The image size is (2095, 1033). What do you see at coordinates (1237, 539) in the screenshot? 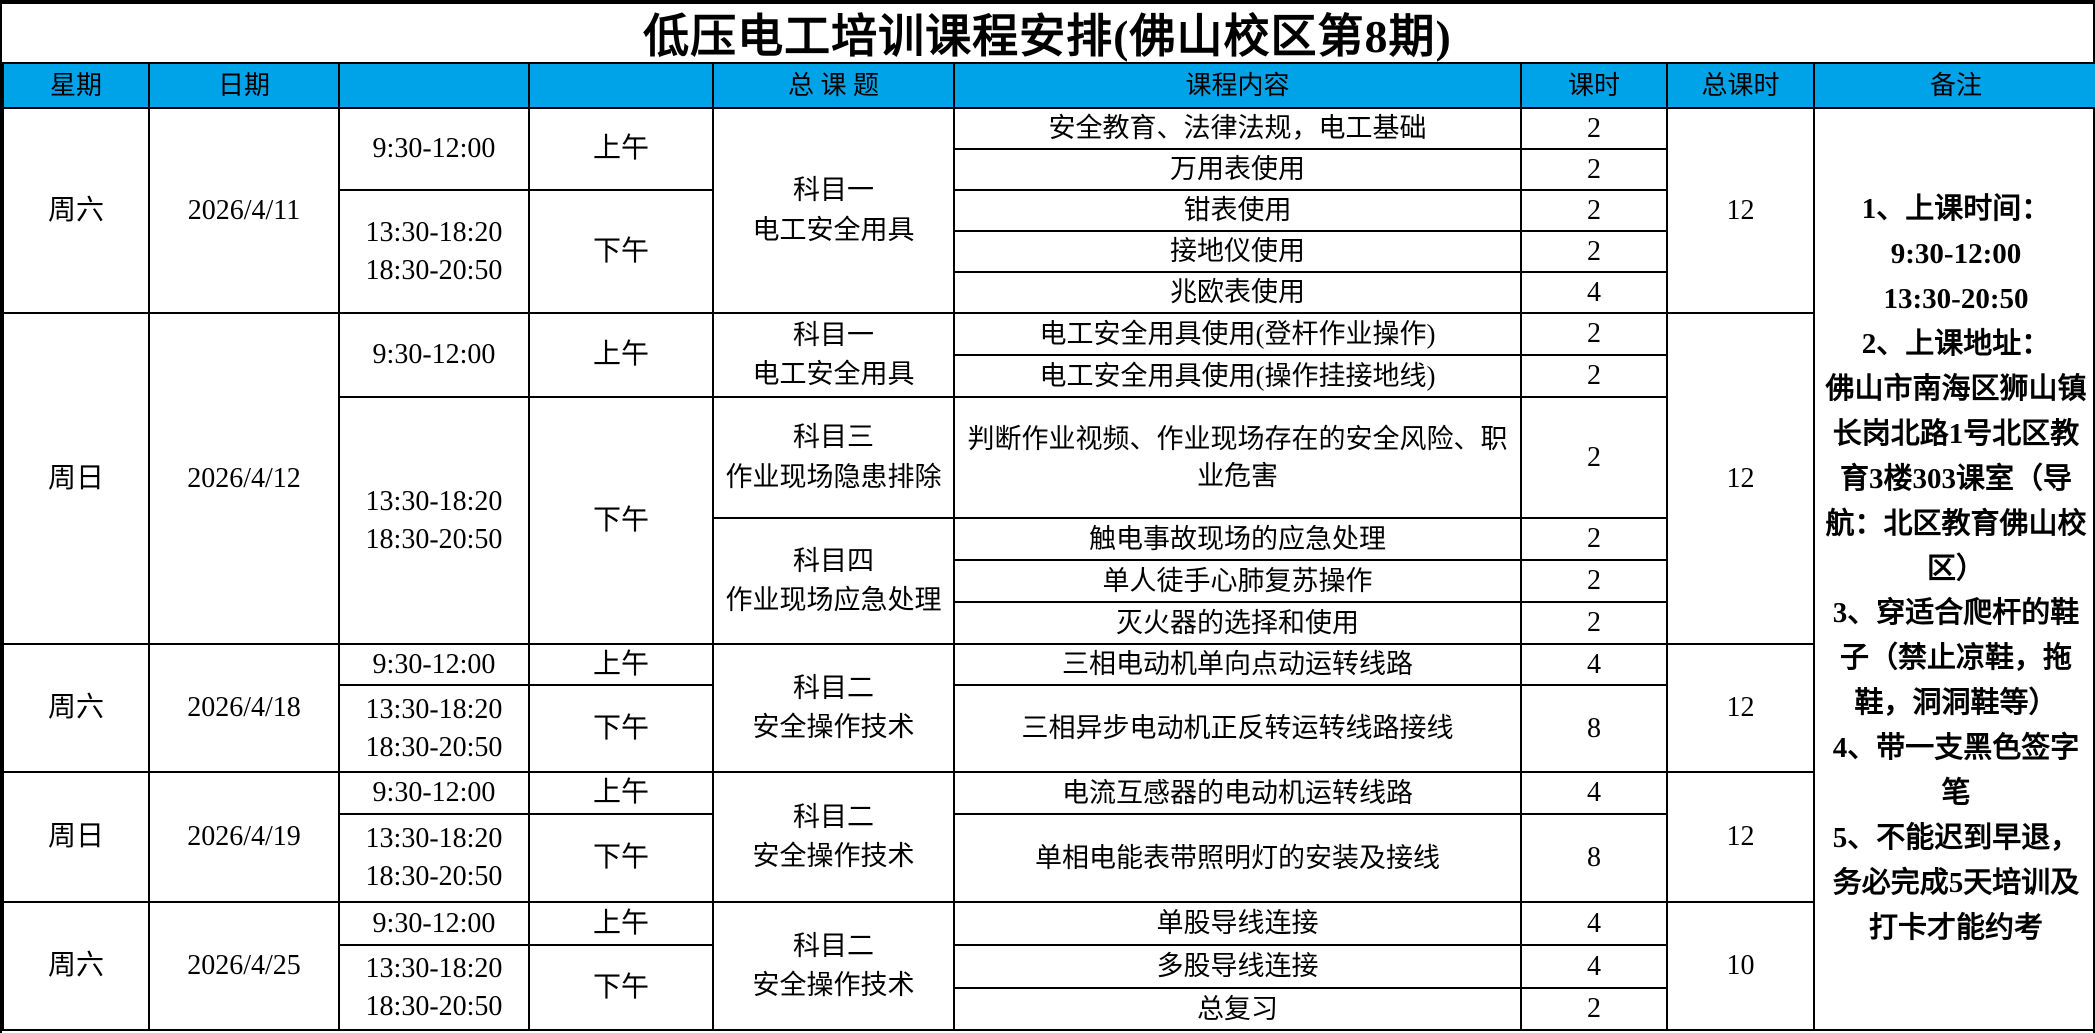
I see `course-name-cell: 触电事故现场的应急处理` at bounding box center [1237, 539].